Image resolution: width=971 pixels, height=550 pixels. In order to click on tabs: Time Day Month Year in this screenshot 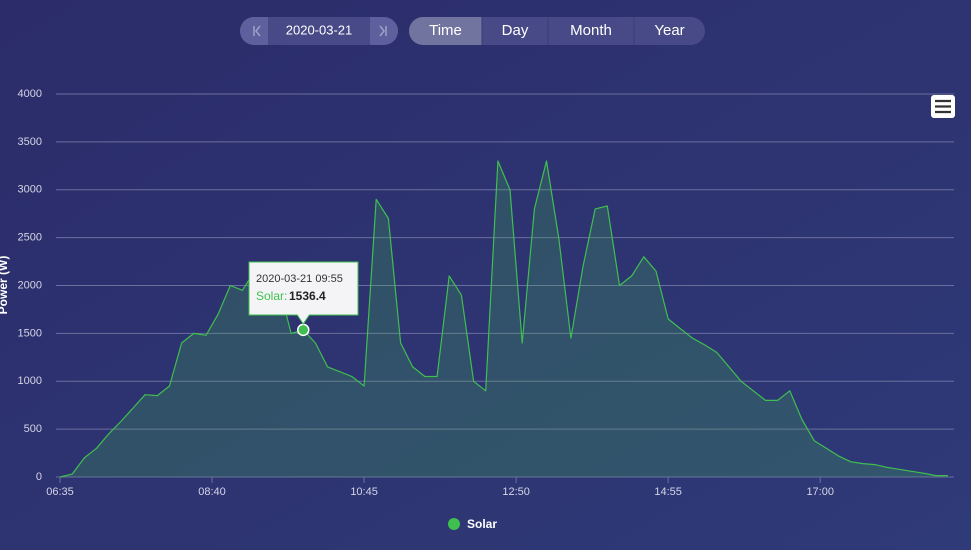, I will do `click(557, 31)`.